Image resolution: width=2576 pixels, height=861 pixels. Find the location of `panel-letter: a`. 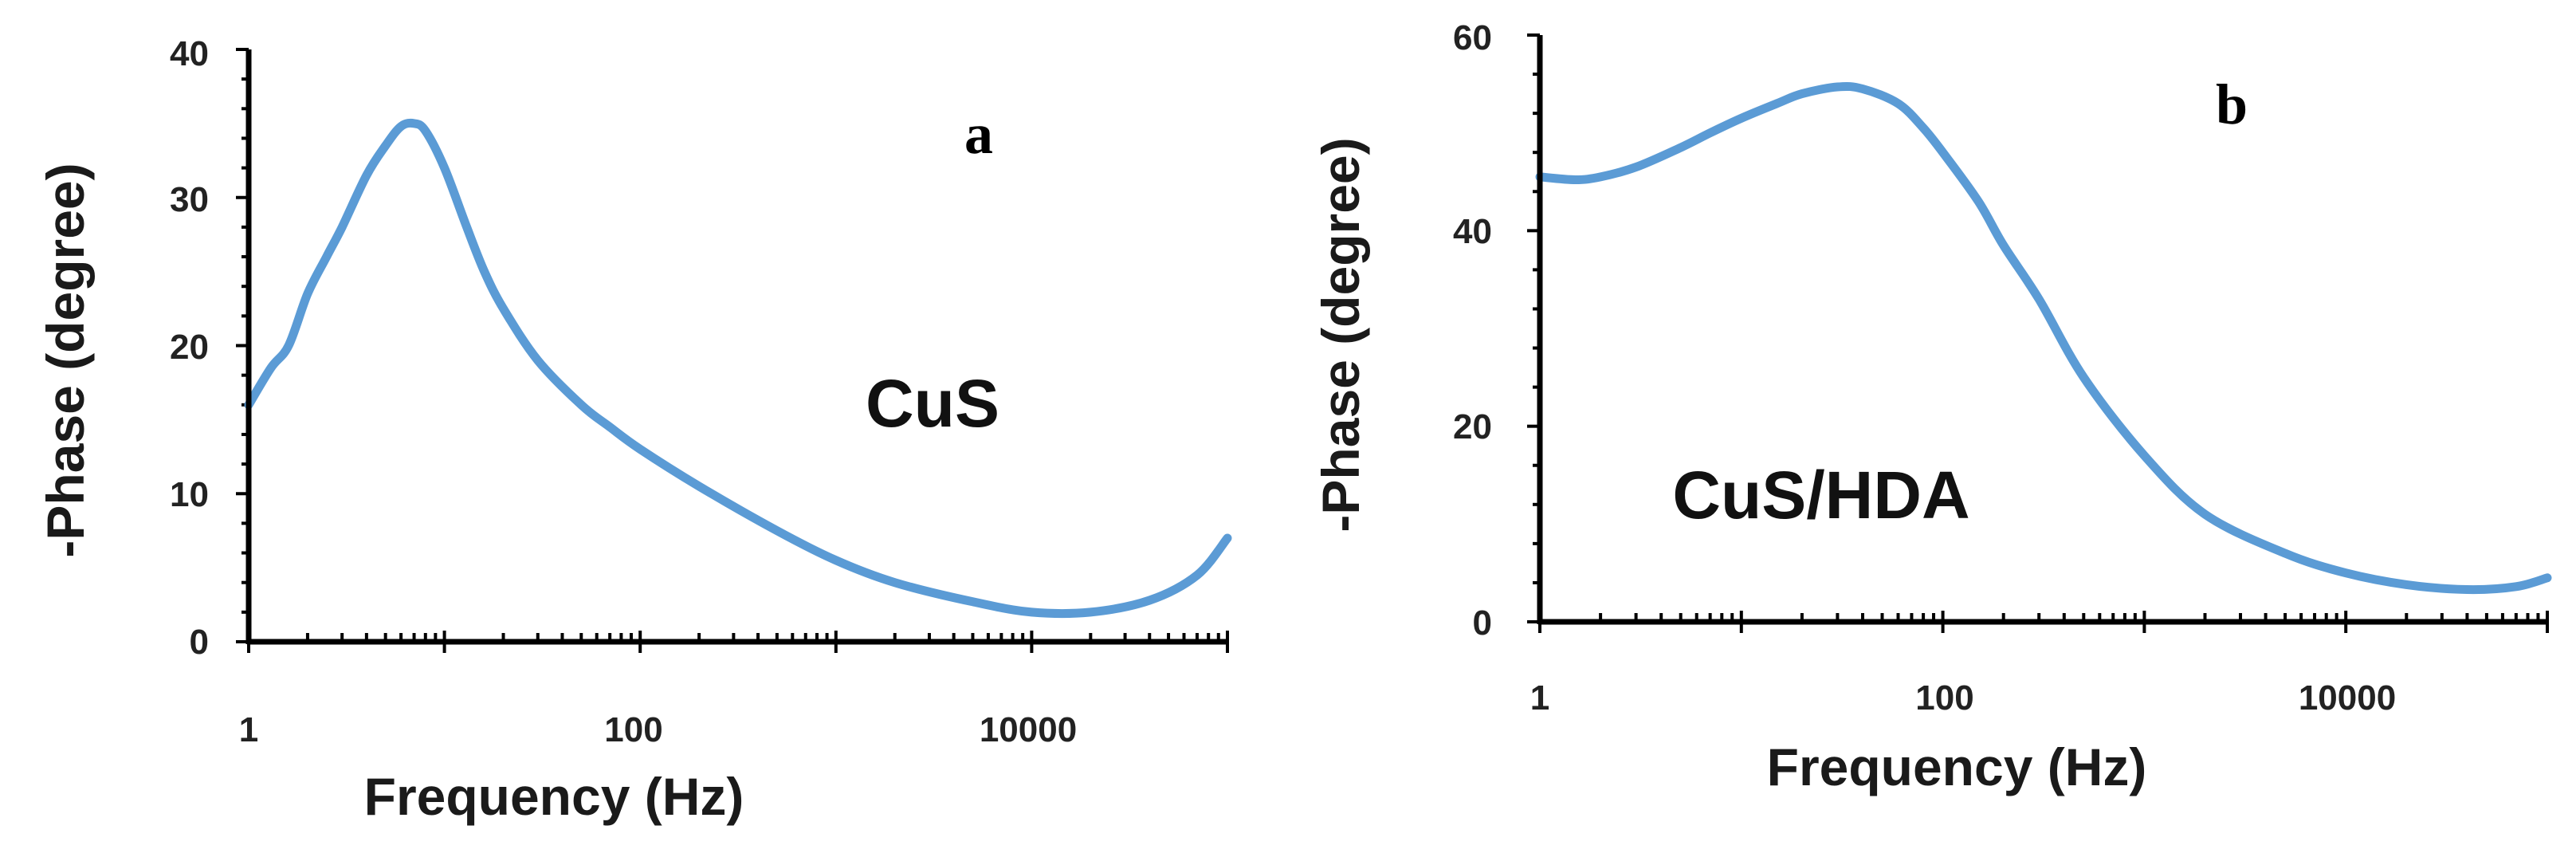

panel-letter: a is located at coordinates (978, 134).